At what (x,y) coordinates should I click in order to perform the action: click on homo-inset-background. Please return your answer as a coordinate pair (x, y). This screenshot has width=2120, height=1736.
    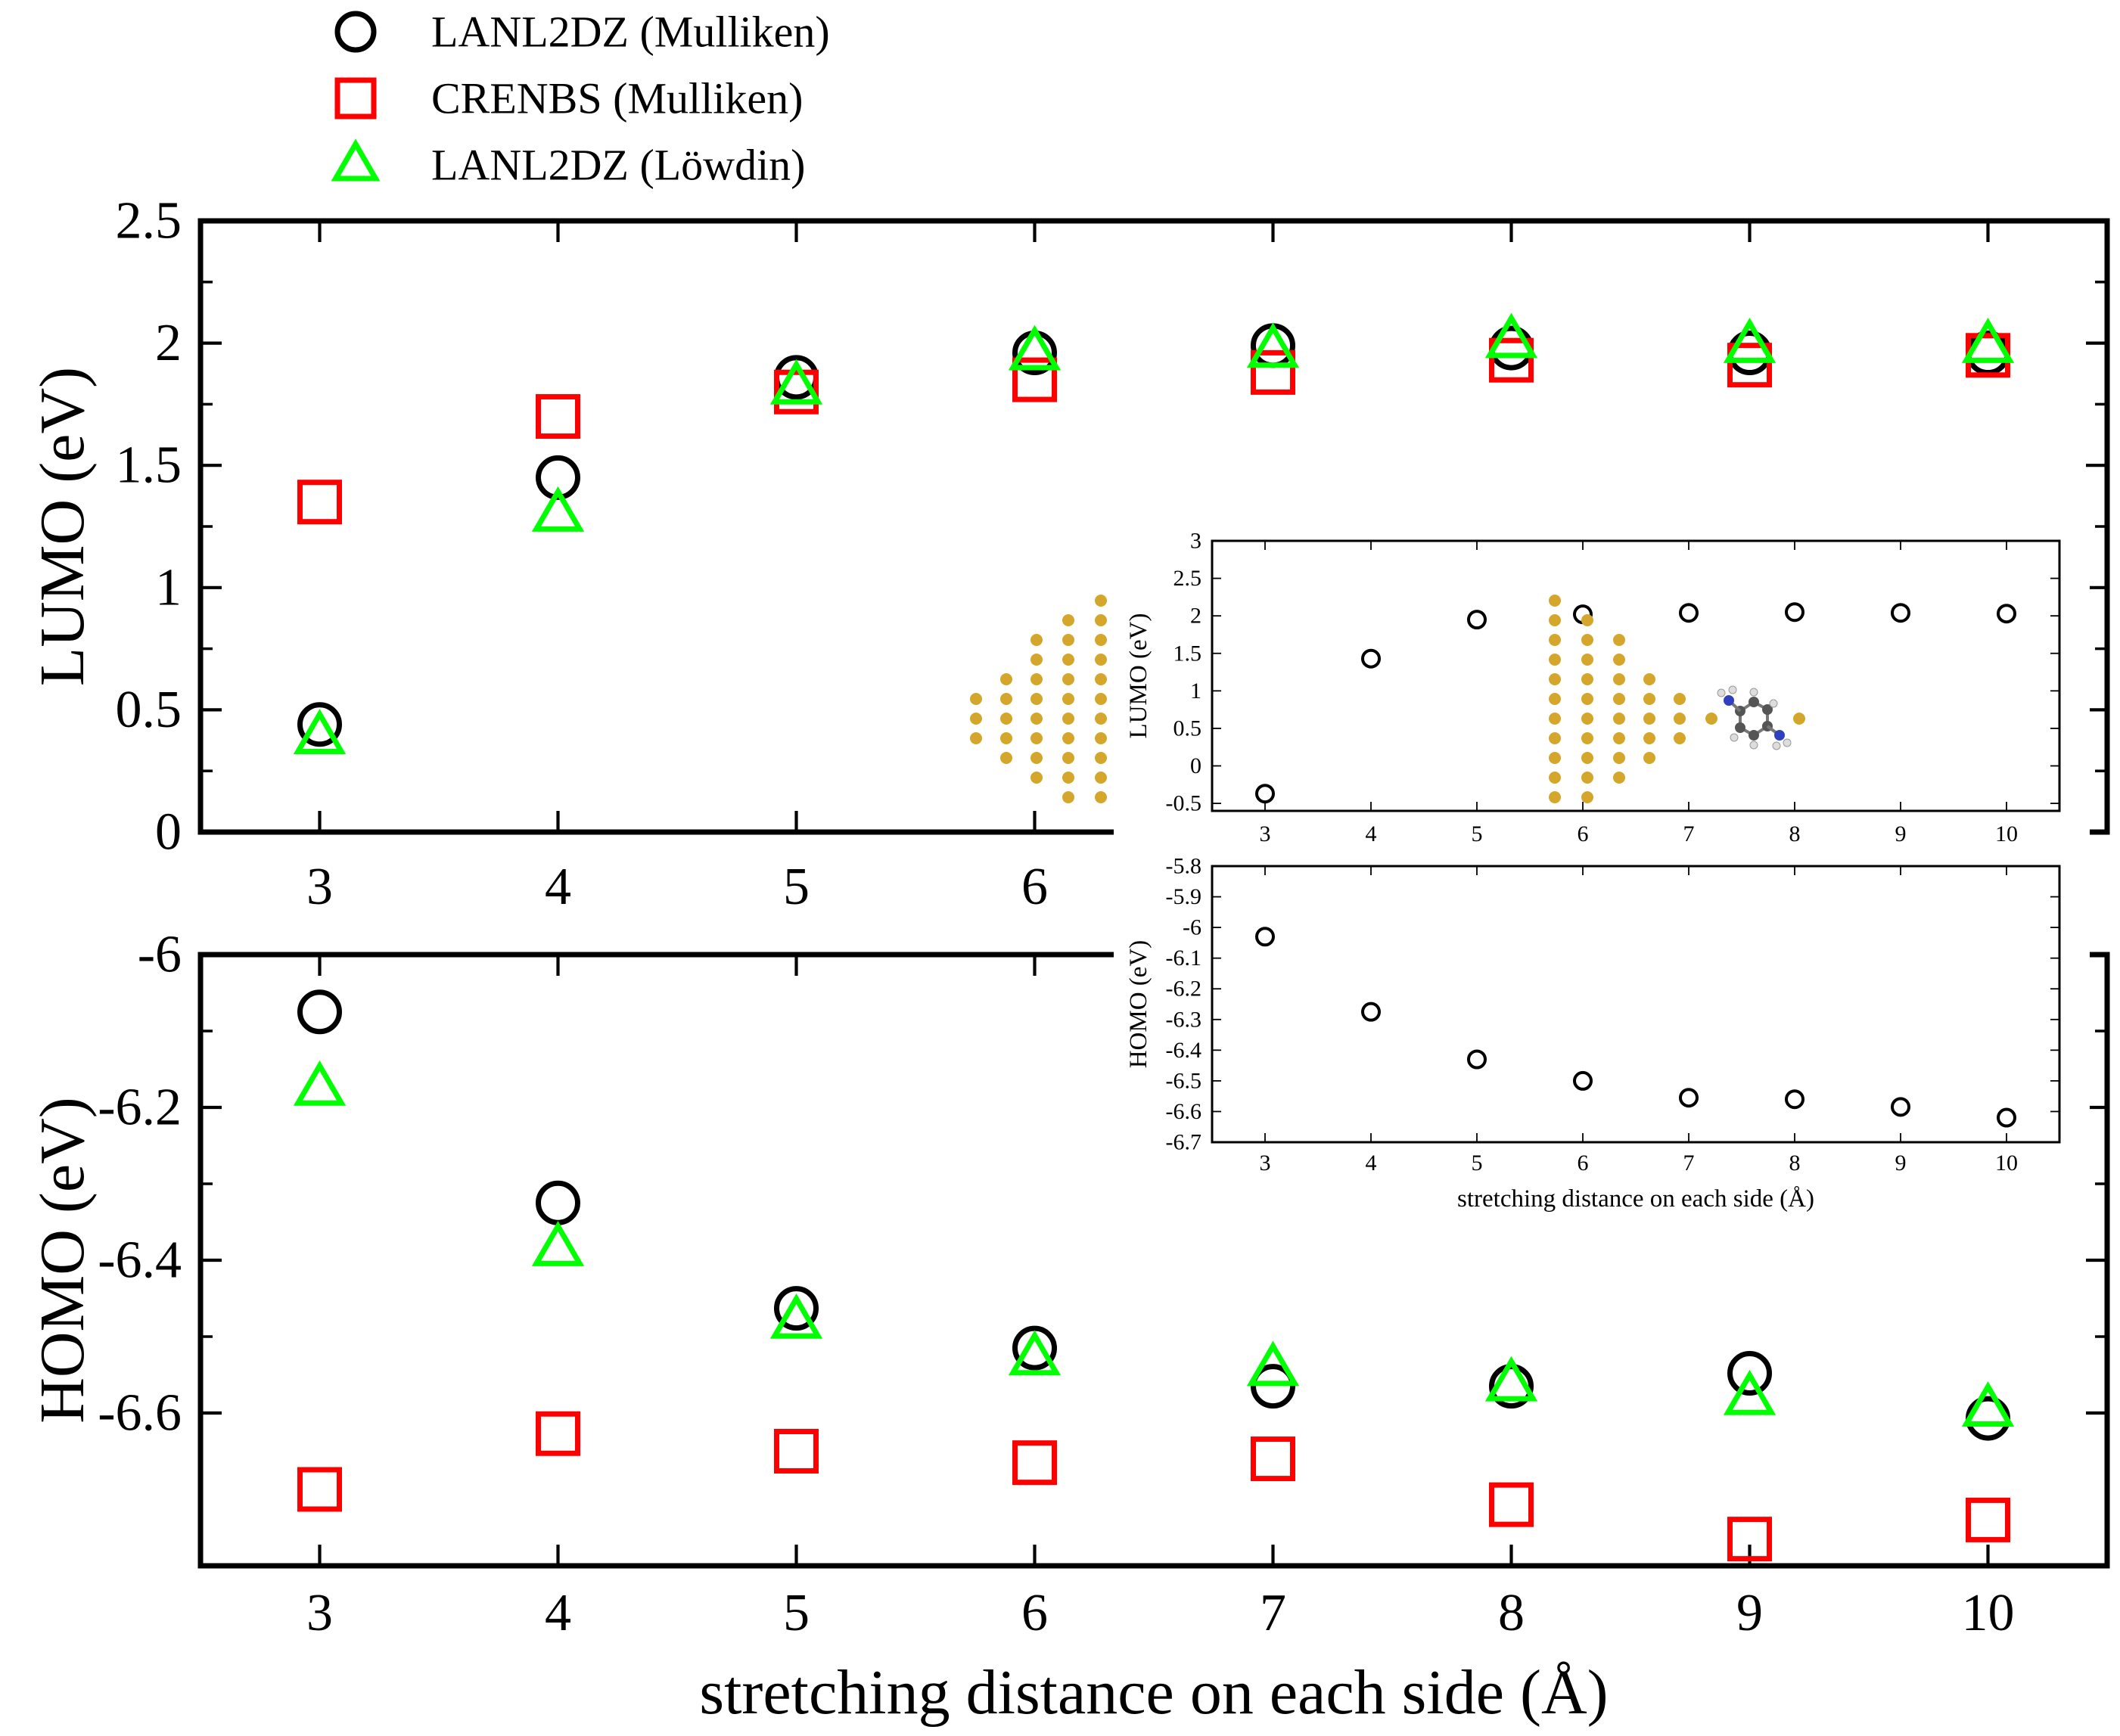
    Looking at the image, I should click on (1602, 1034).